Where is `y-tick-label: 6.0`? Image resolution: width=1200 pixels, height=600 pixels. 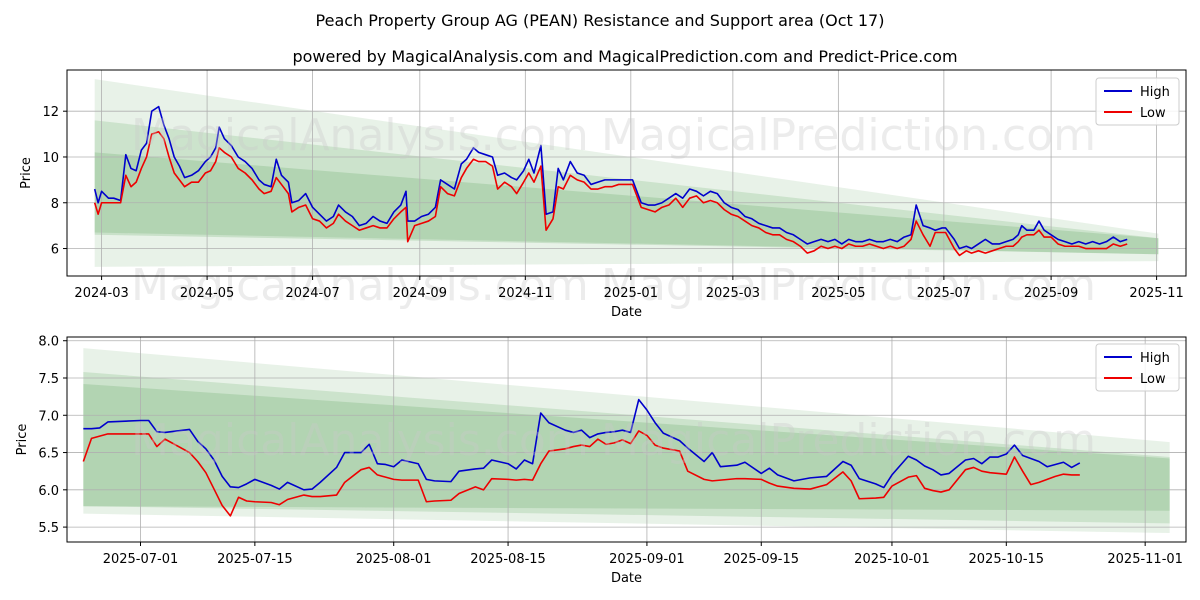 y-tick-label: 6.0 is located at coordinates (48, 491).